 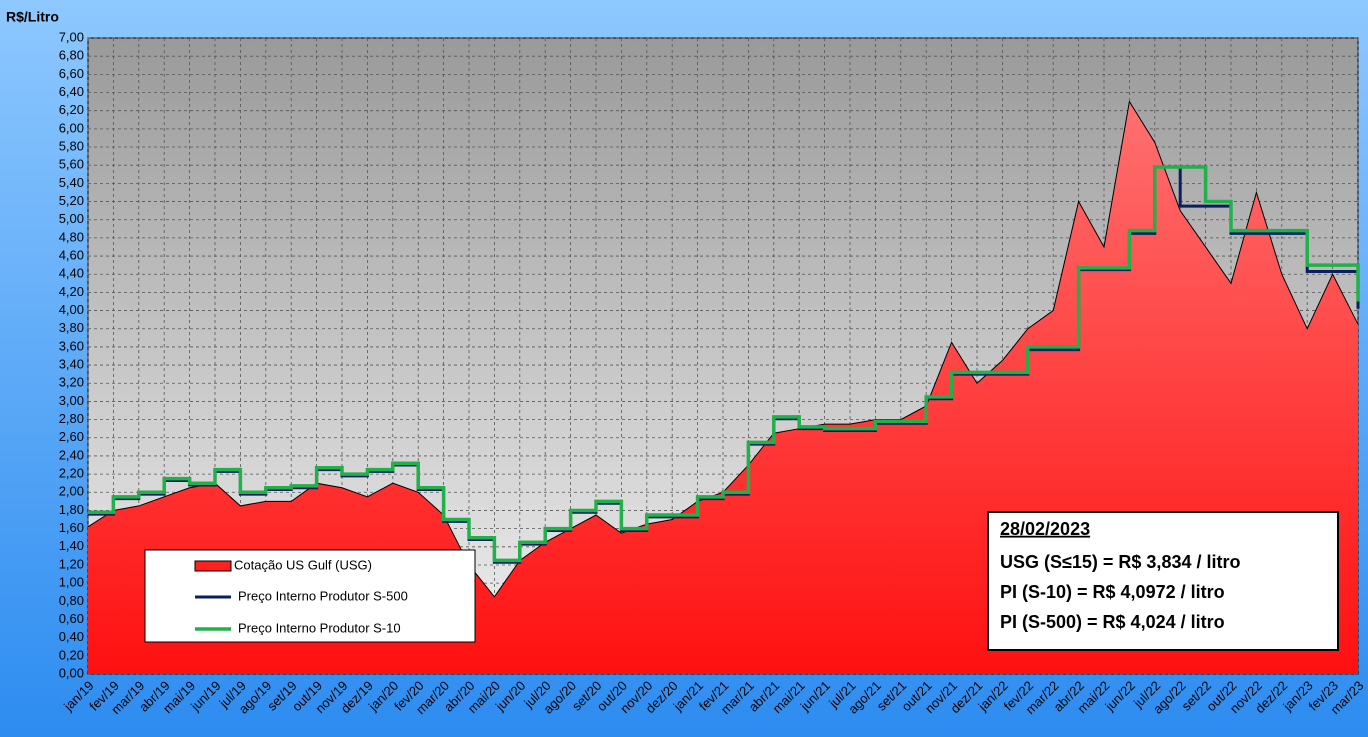 What do you see at coordinates (71, 109) in the screenshot?
I see `y-tick-label: 6,20` at bounding box center [71, 109].